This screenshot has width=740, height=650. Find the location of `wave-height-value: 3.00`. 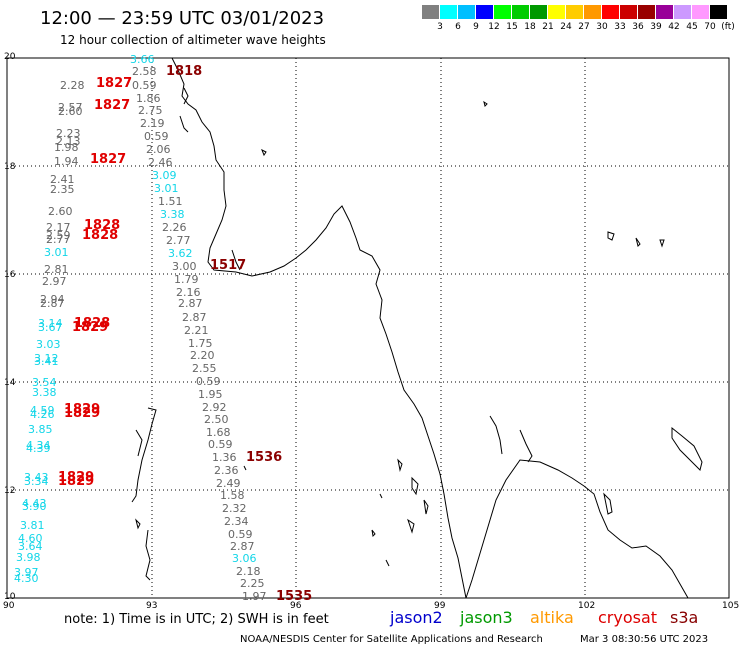

wave-height-value: 3.00 is located at coordinates (184, 266).